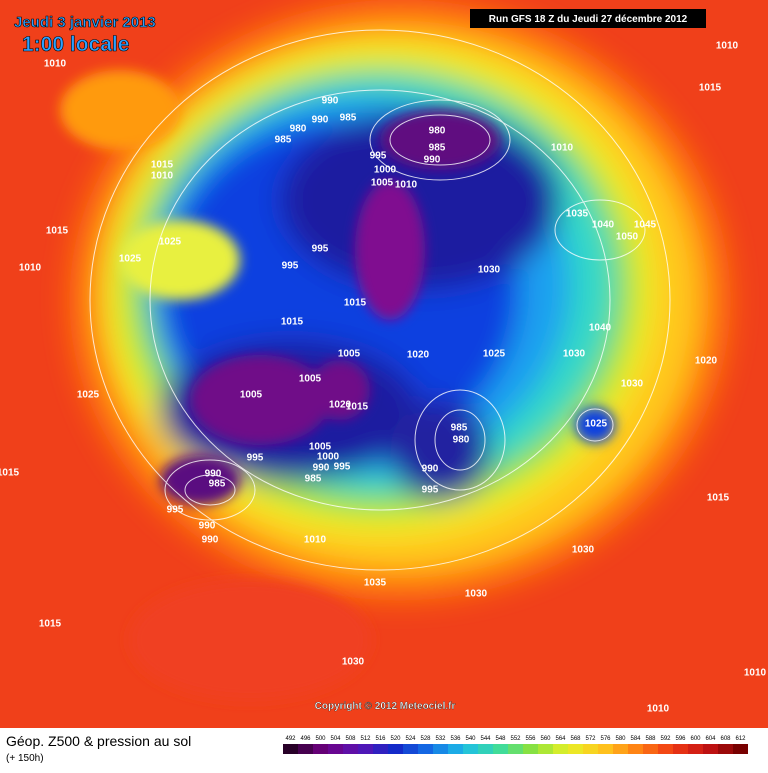 The image size is (768, 773). I want to click on run-info: Run GFS 18 Z du Jeudi 27 décembre 2012, so click(588, 19).